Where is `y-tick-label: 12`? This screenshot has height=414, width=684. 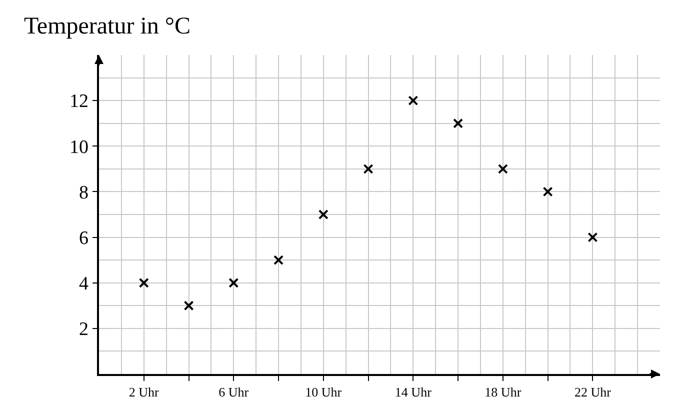 y-tick-label: 12 is located at coordinates (78, 101).